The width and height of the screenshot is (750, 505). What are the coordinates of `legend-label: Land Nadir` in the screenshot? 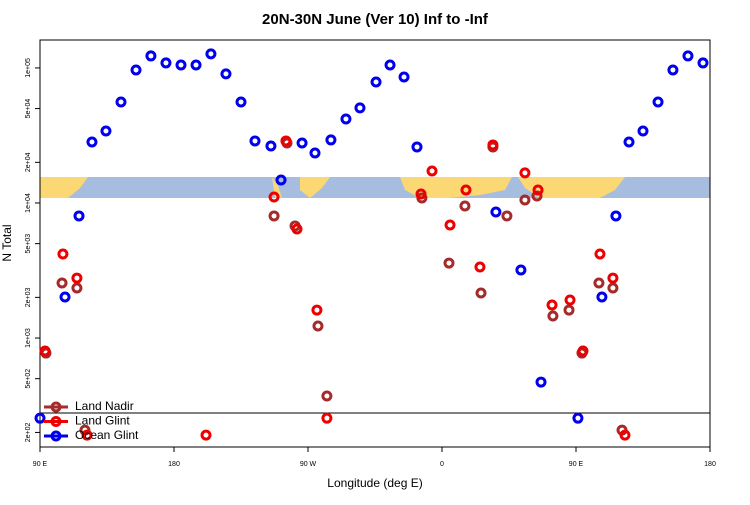 It's located at (104, 406).